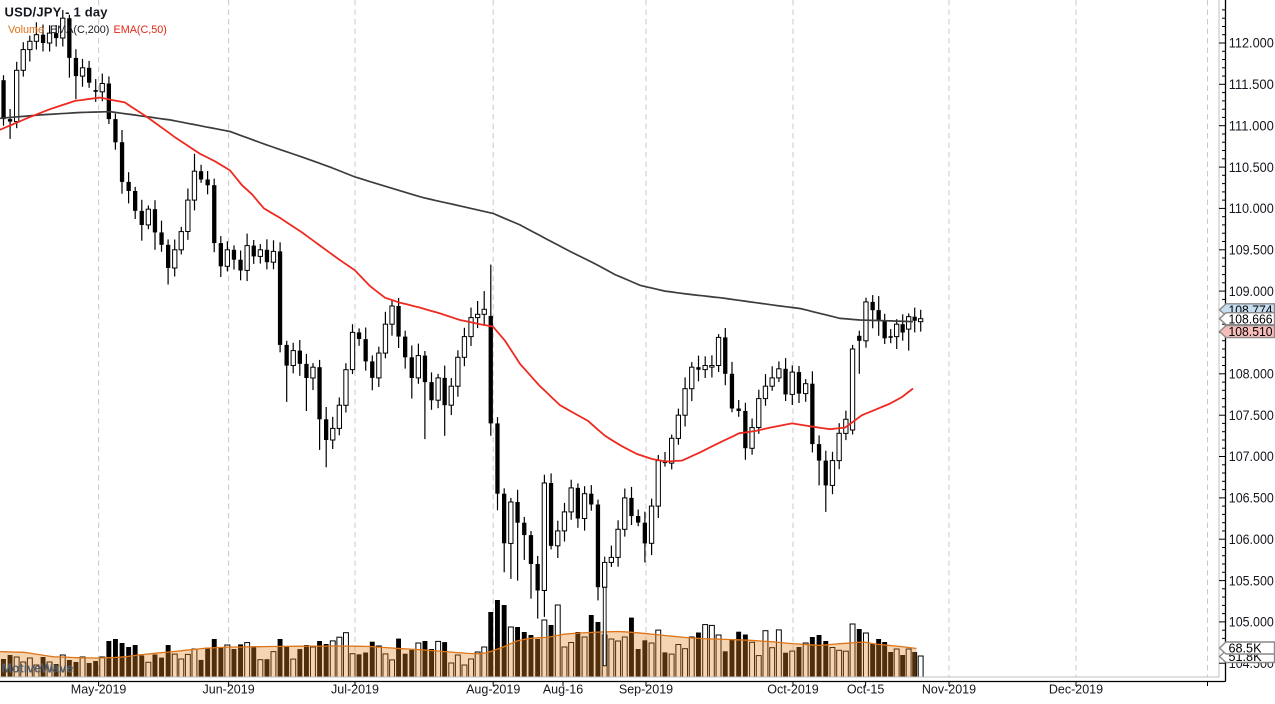 Image resolution: width=1275 pixels, height=704 pixels. I want to click on svg-text: 111.000, so click(1251, 125).